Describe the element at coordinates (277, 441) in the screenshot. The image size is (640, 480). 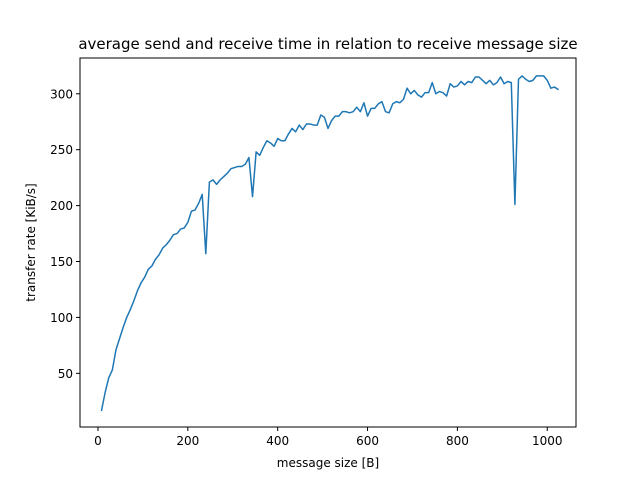
I see `x-tick-label: 400` at that location.